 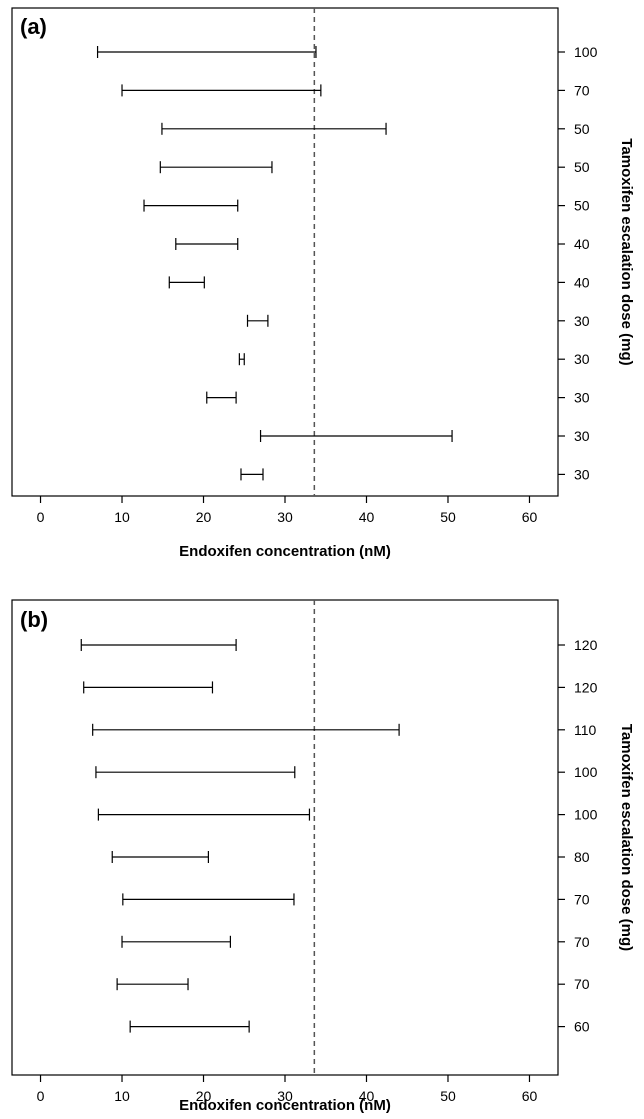 What do you see at coordinates (582, 1027) in the screenshot?
I see `y-tick-label: 60` at bounding box center [582, 1027].